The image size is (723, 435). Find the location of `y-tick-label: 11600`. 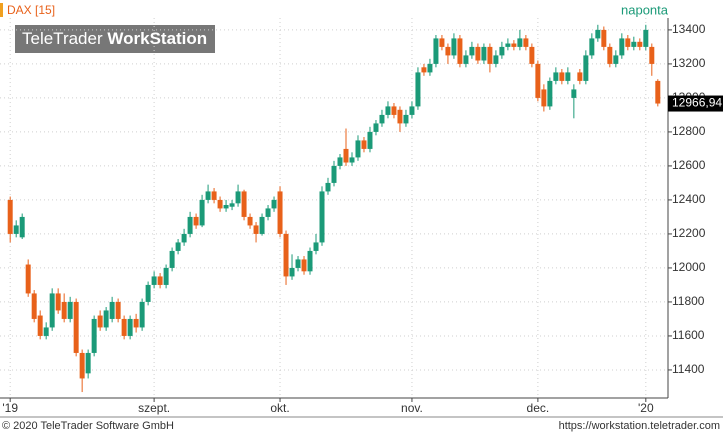

y-tick-label: 11600 is located at coordinates (688, 335).